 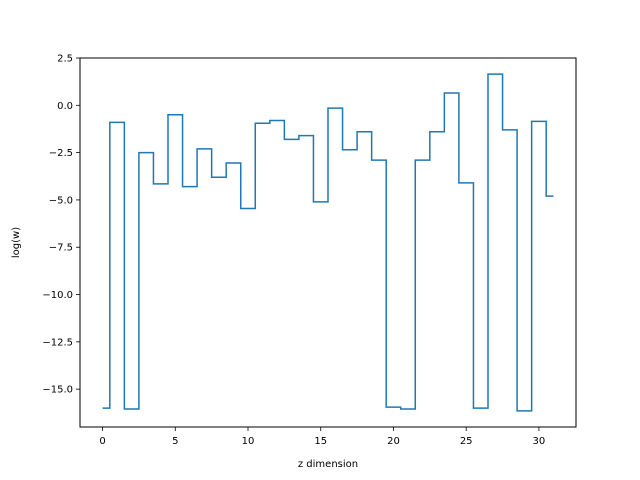 What do you see at coordinates (320, 441) in the screenshot?
I see `x-tick-label: 15` at bounding box center [320, 441].